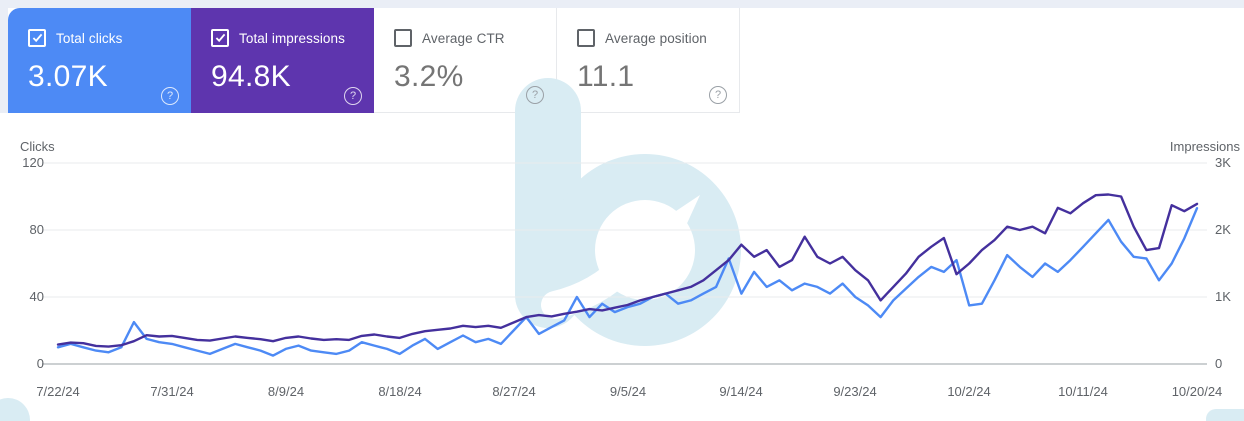 This screenshot has height=421, width=1244. I want to click on right-axis-tick-label: 0, so click(1219, 363).